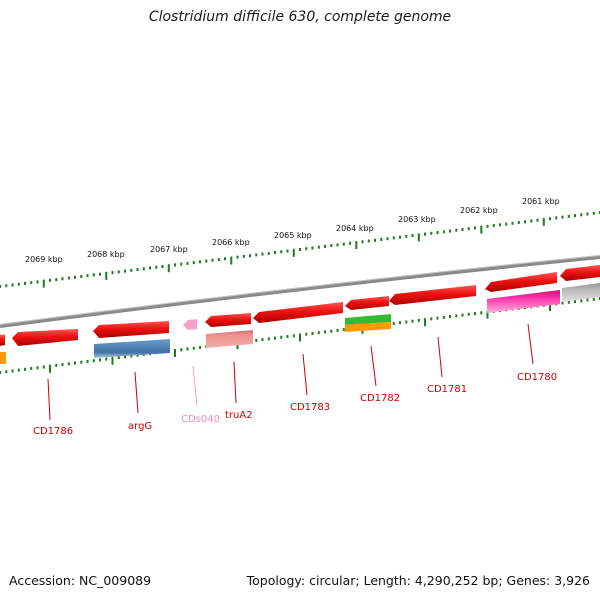 Image resolution: width=600 pixels, height=600 pixels. What do you see at coordinates (106, 254) in the screenshot?
I see `kbp-label-2068: 2068 kbp` at bounding box center [106, 254].